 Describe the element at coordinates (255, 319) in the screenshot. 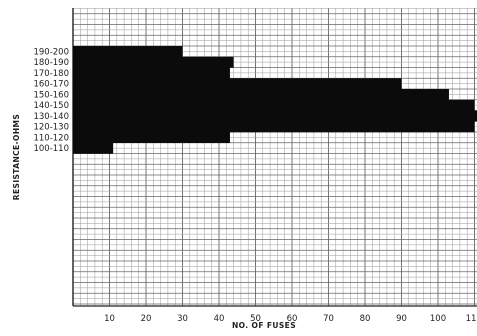

I see `x-tick-label: 50` at that location.